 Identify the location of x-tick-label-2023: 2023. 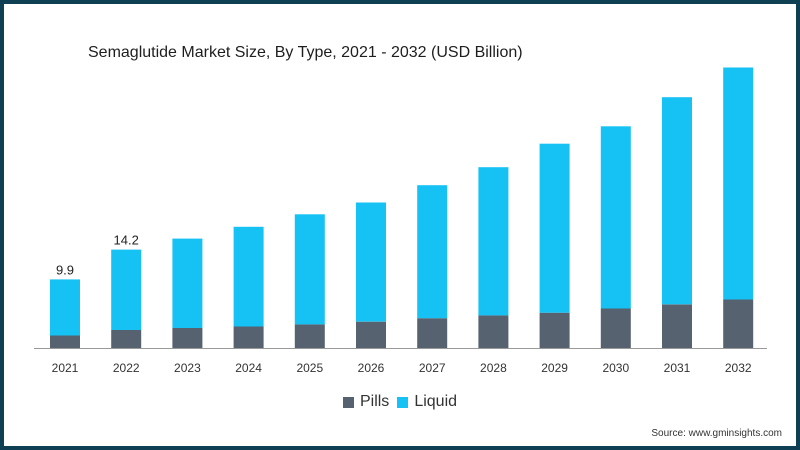
(187, 368).